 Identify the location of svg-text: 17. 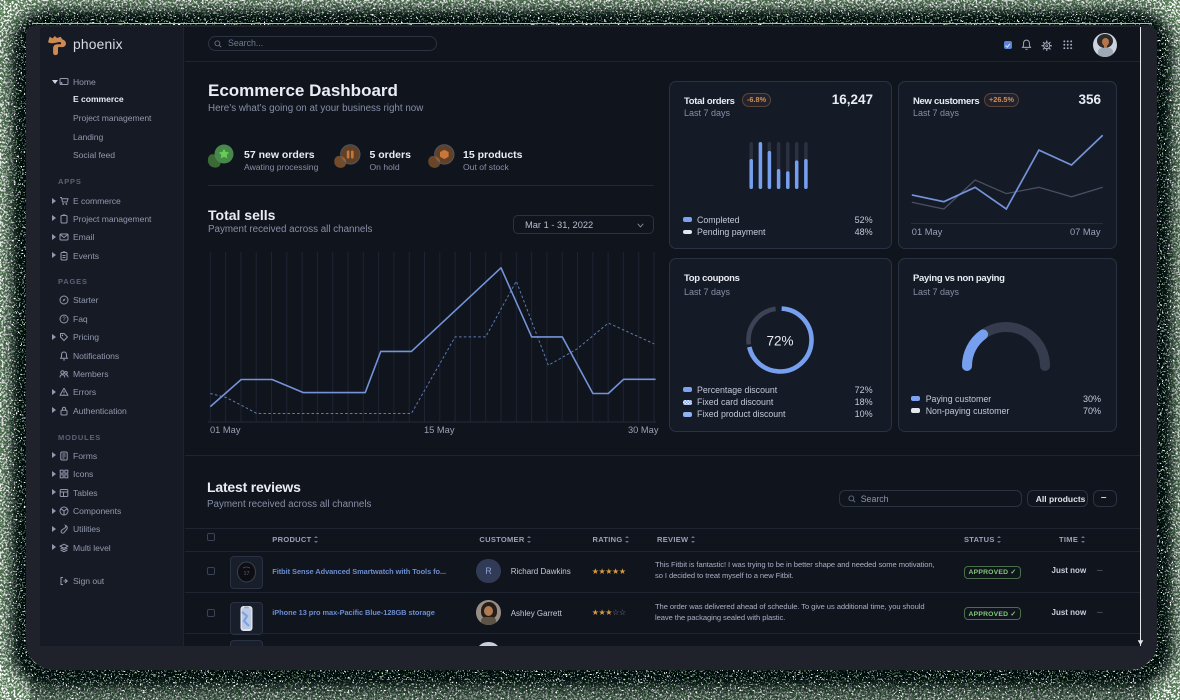
(246, 574).